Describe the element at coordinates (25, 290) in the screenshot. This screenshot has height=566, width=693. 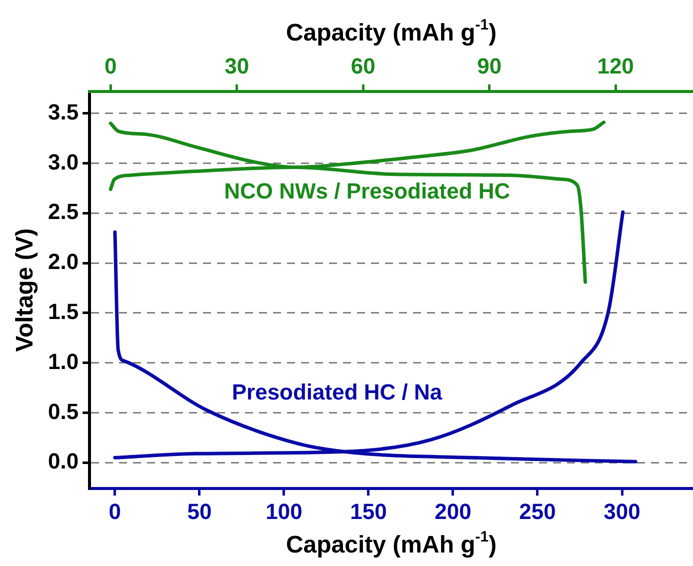
I see `y-axis-title: Voltage (V)` at that location.